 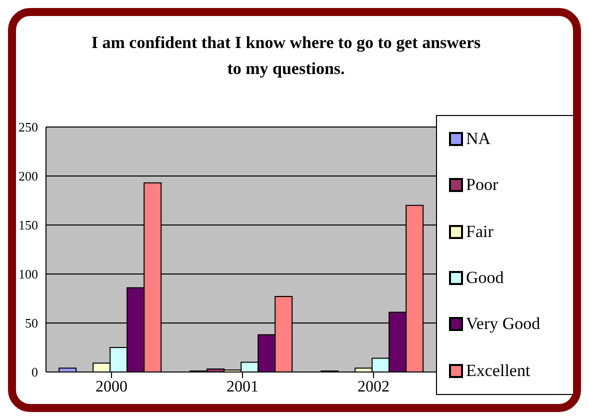 What do you see at coordinates (480, 232) in the screenshot?
I see `legend-label: Fair` at bounding box center [480, 232].